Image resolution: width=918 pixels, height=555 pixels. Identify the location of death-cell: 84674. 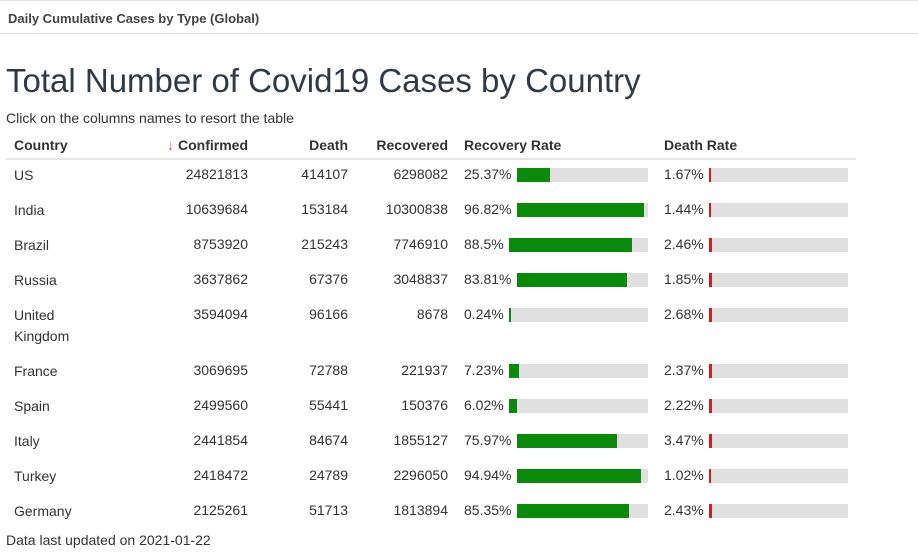
(328, 440).